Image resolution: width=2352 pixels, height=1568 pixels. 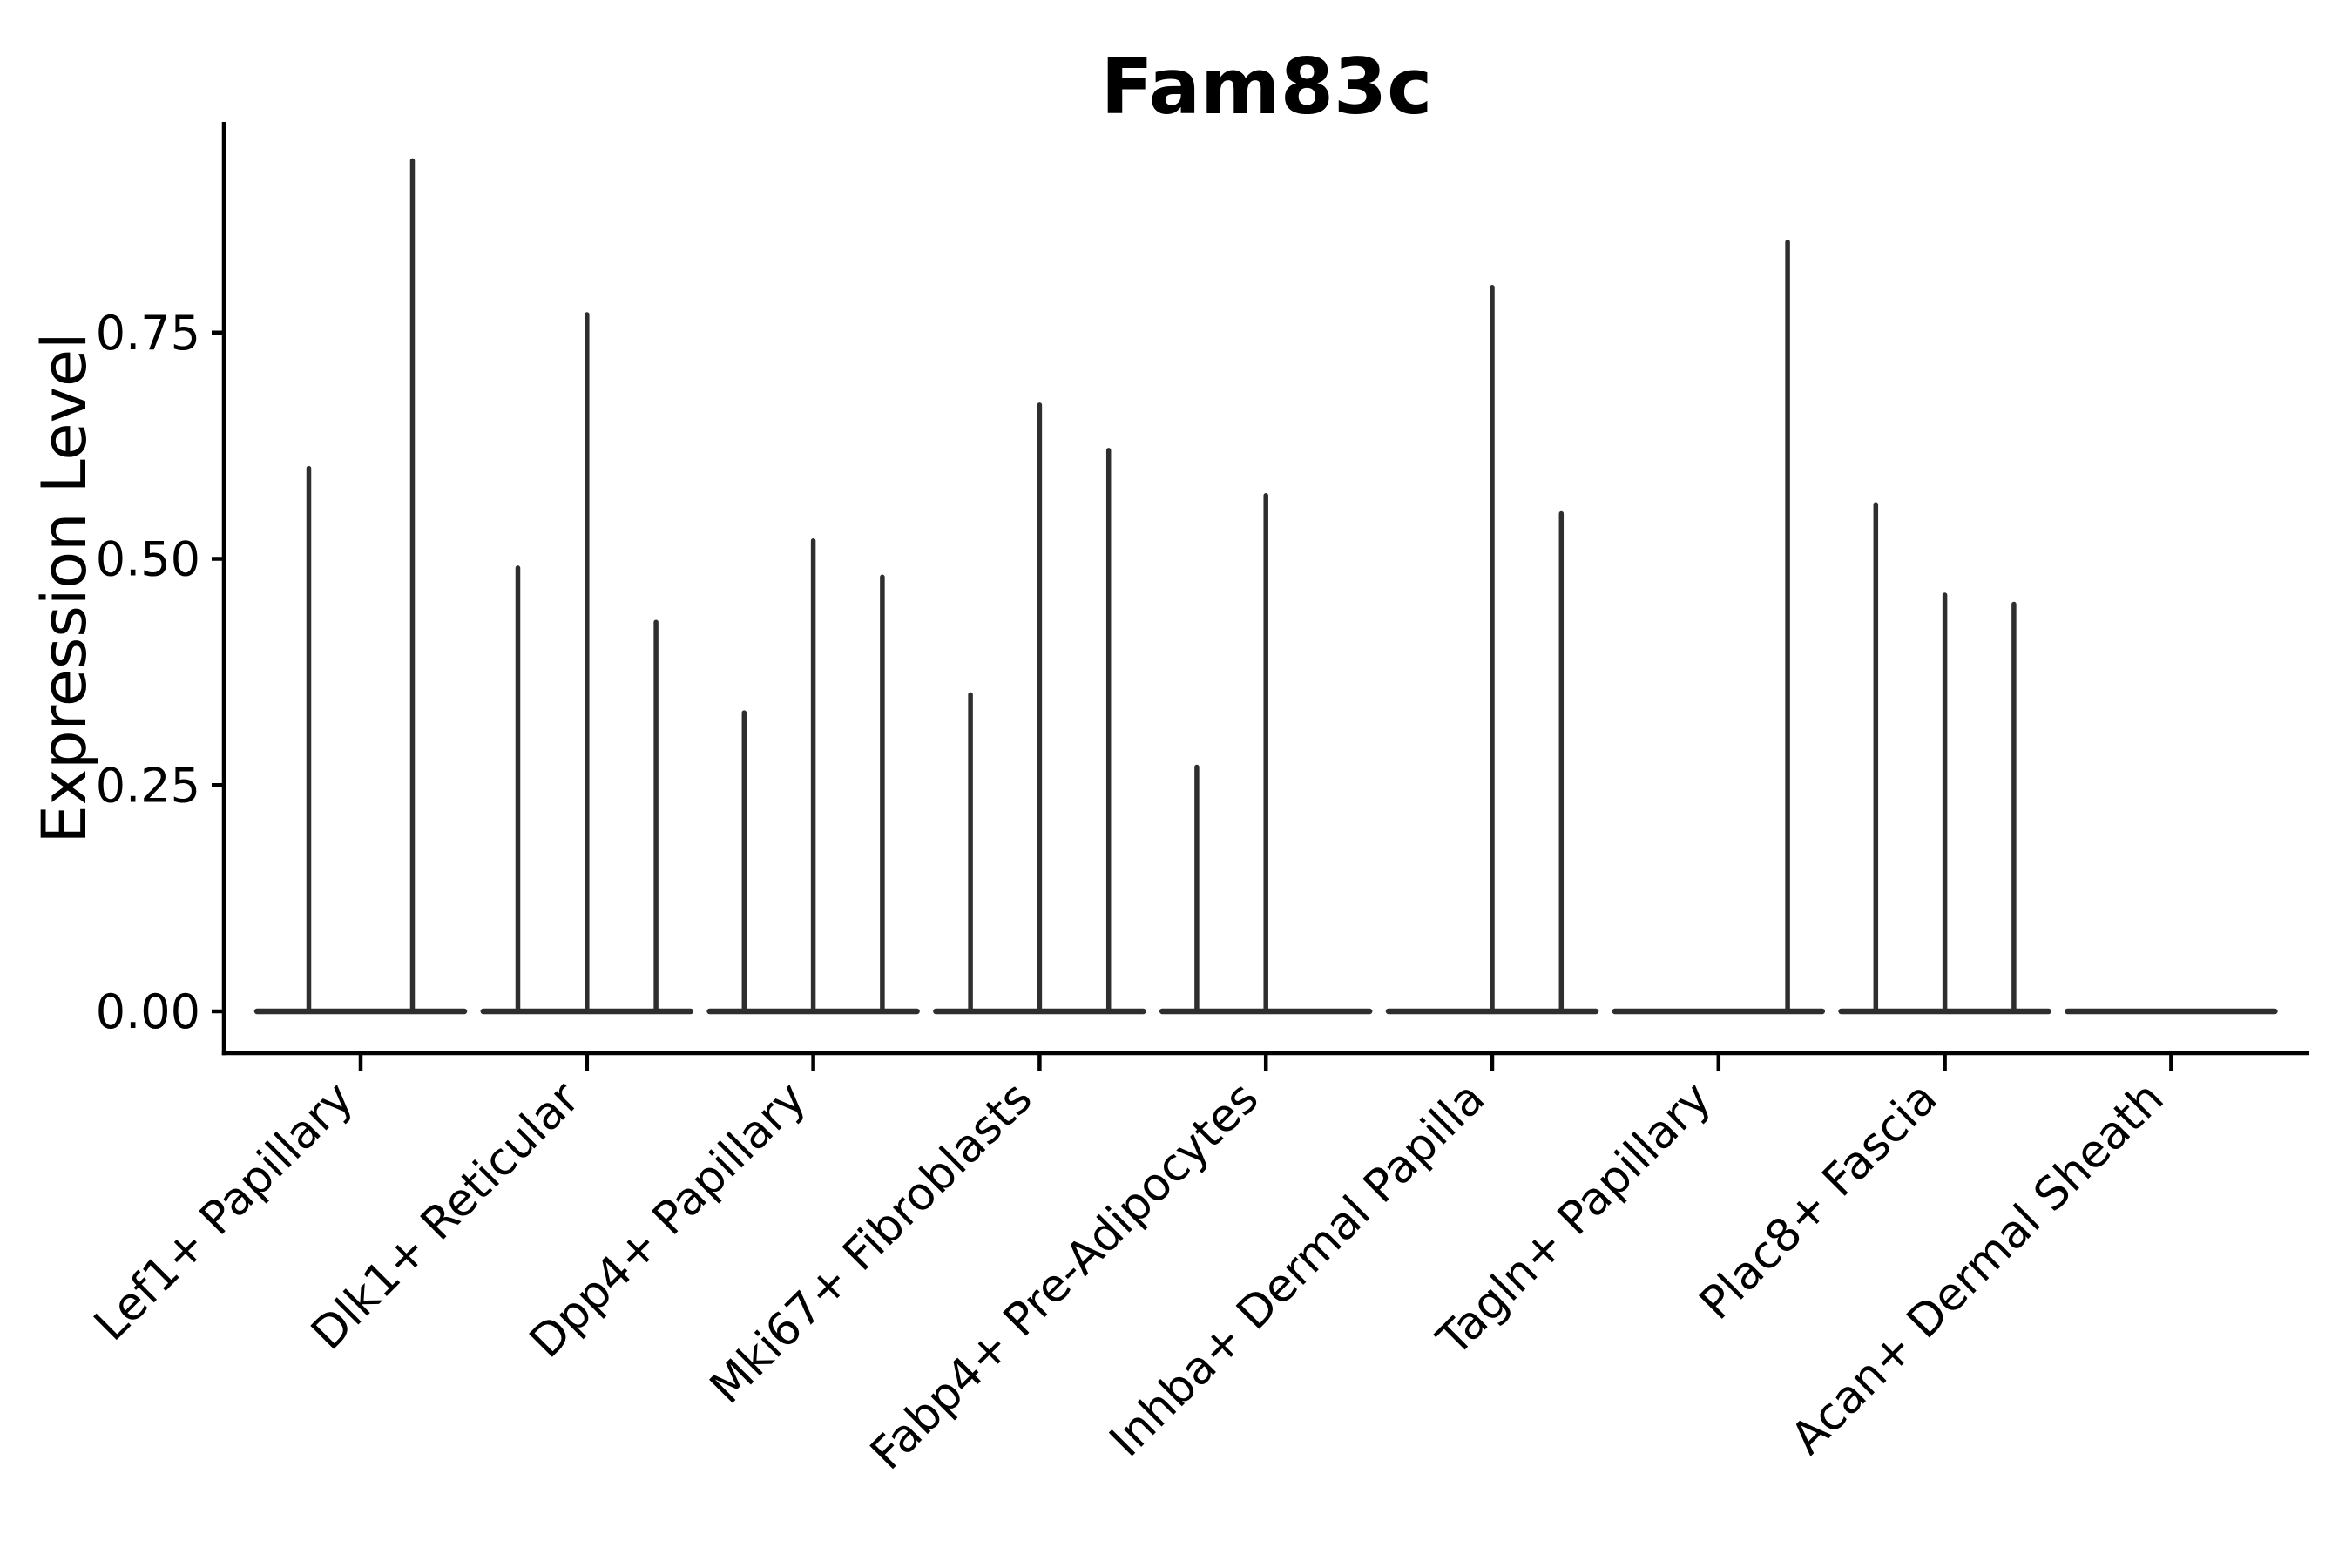 What do you see at coordinates (1819, 1201) in the screenshot?
I see `x-tick-label: Plac8+ Fascia` at bounding box center [1819, 1201].